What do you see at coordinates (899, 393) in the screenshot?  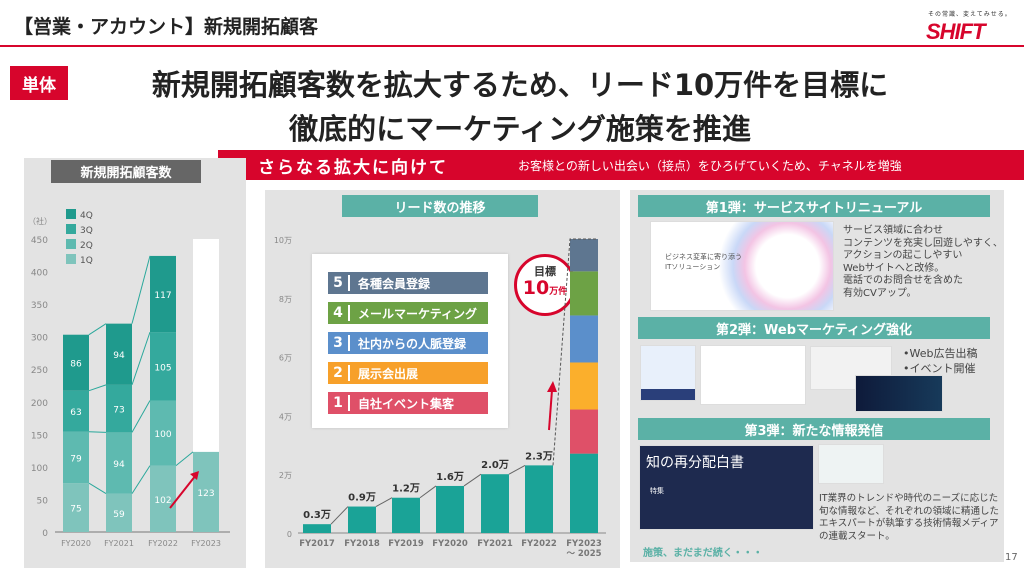 I see `webinar-banner-image` at bounding box center [899, 393].